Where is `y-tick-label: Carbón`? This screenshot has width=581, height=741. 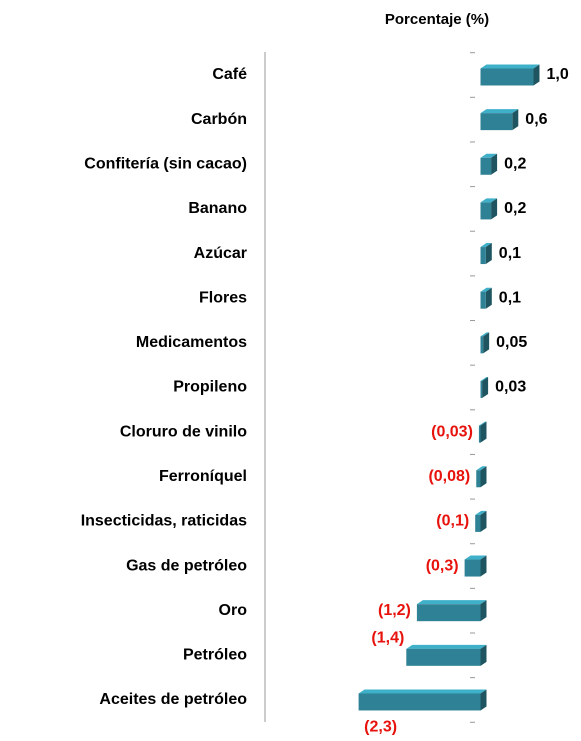
y-tick-label: Carbón is located at coordinates (219, 119).